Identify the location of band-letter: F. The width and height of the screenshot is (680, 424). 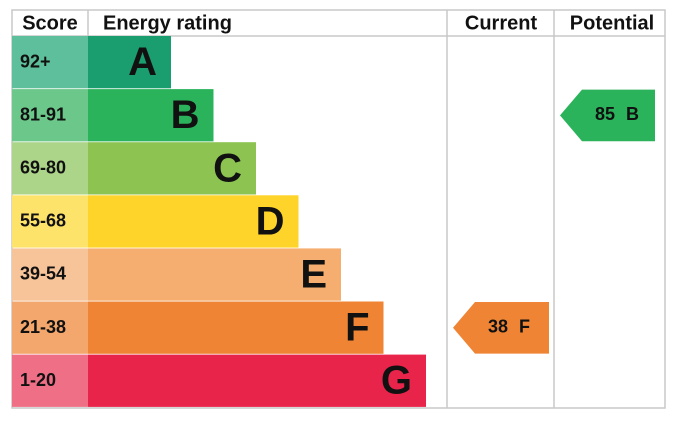
(357, 328).